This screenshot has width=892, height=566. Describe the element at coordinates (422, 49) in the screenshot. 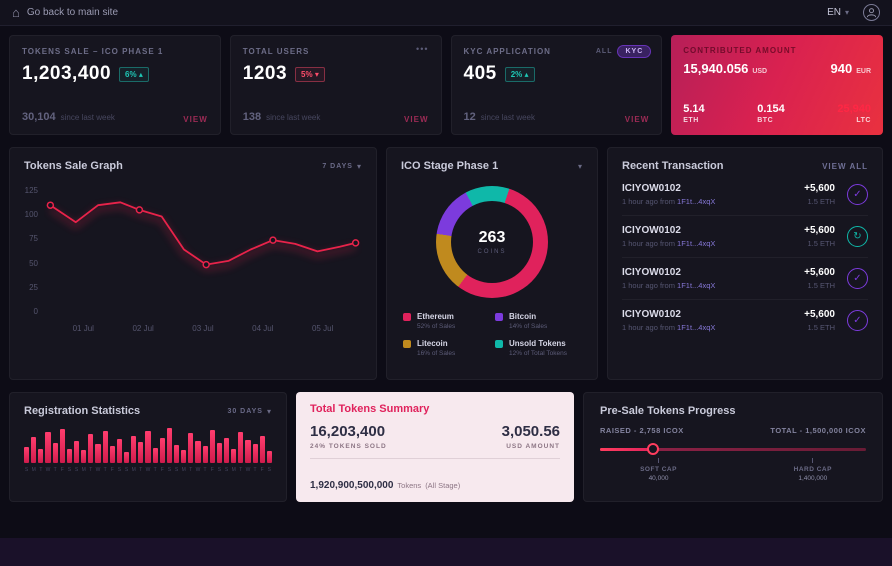

I see `card-menu-button: •••` at that location.